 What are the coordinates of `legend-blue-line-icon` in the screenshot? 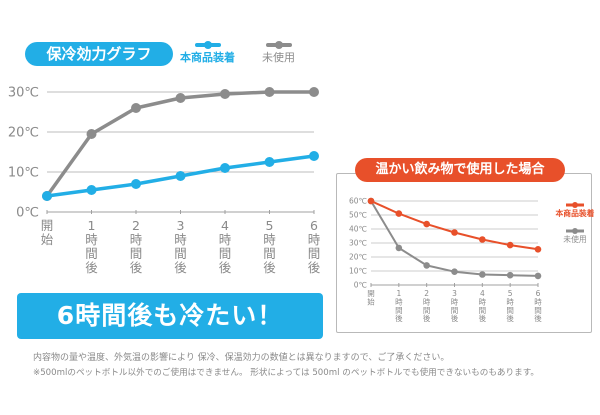 It's located at (207, 45).